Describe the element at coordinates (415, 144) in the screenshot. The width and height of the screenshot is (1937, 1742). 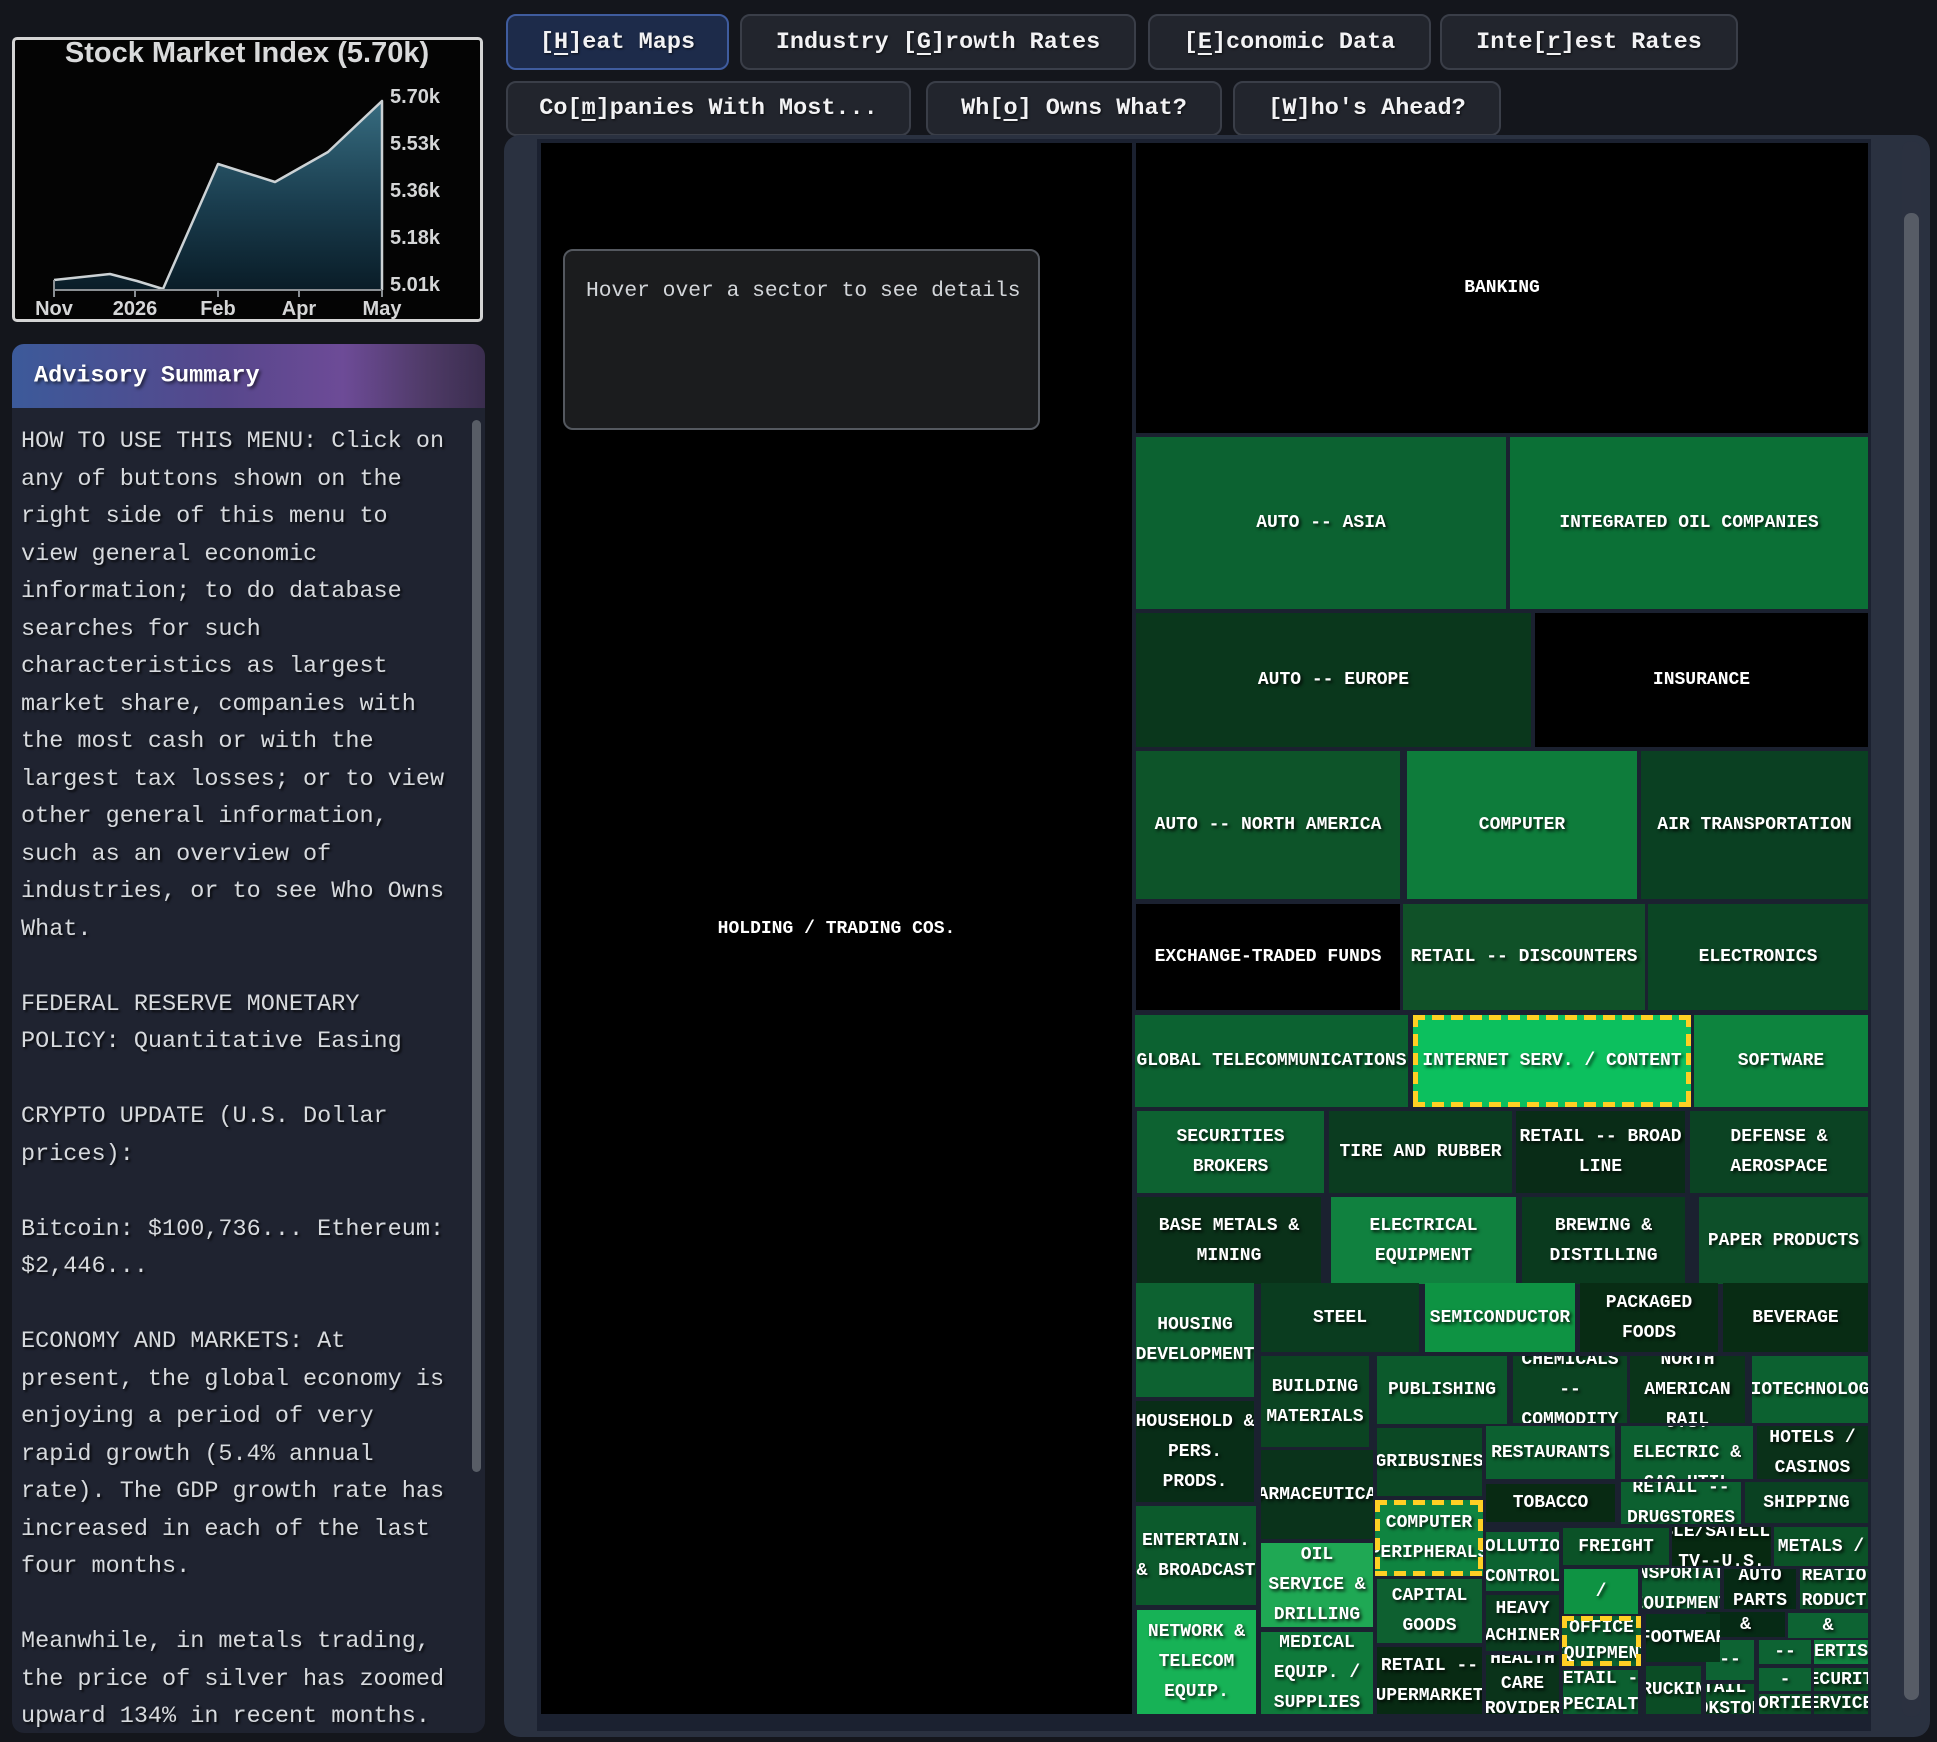
I see `svg-text: 5.53k` at that location.